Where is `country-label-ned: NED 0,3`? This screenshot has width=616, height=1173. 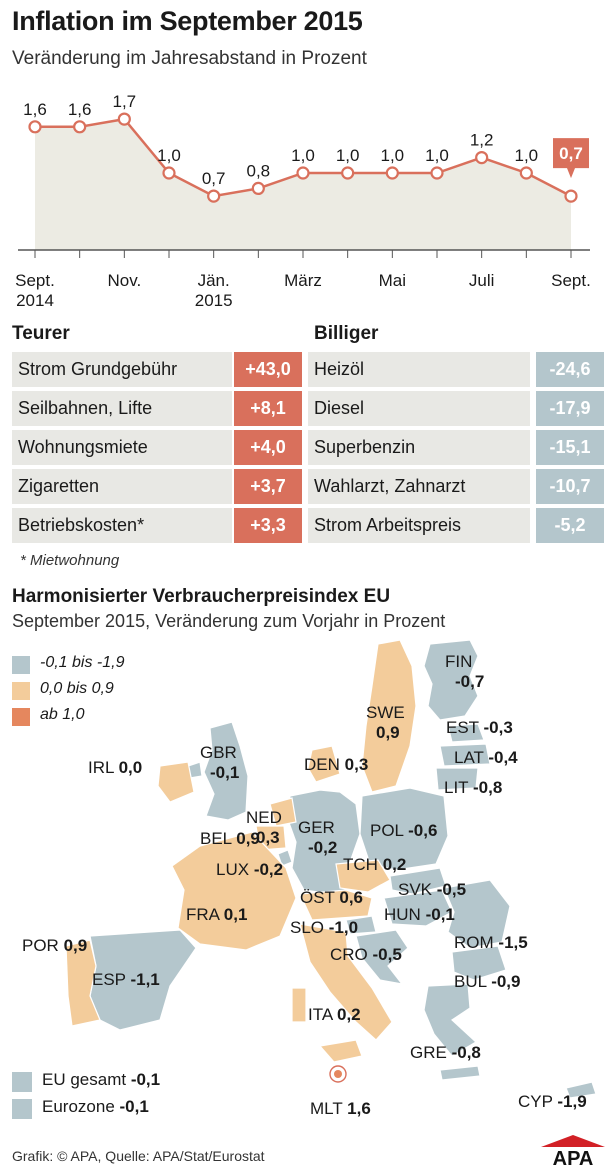
country-label-ned: NED 0,3 is located at coordinates (264, 828).